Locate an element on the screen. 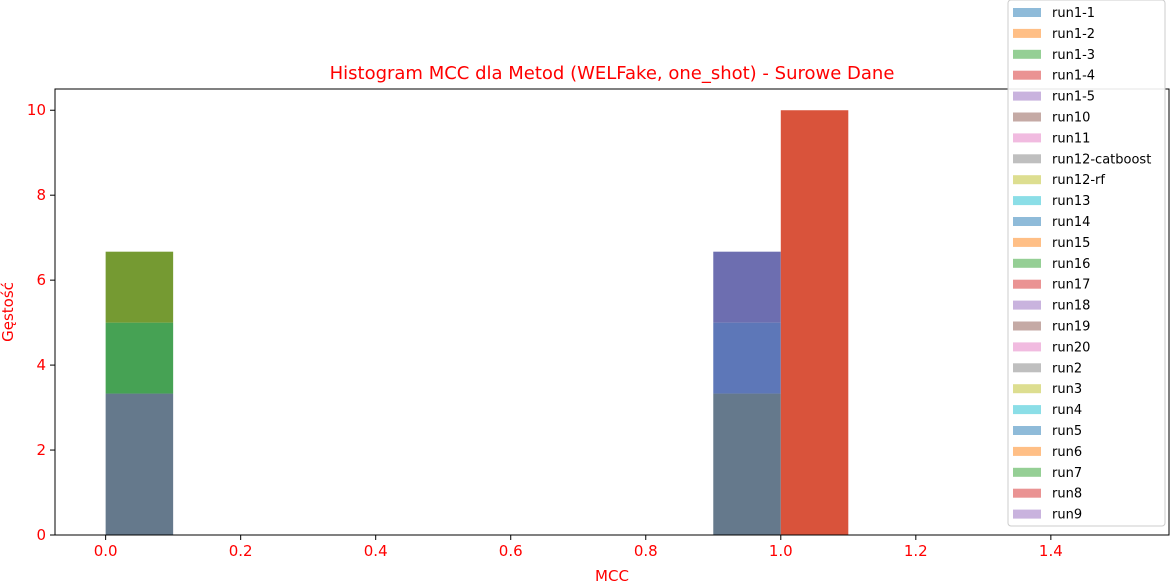 This screenshot has width=1170, height=586. histogram-bar-bin0-level1 is located at coordinates (139, 358).